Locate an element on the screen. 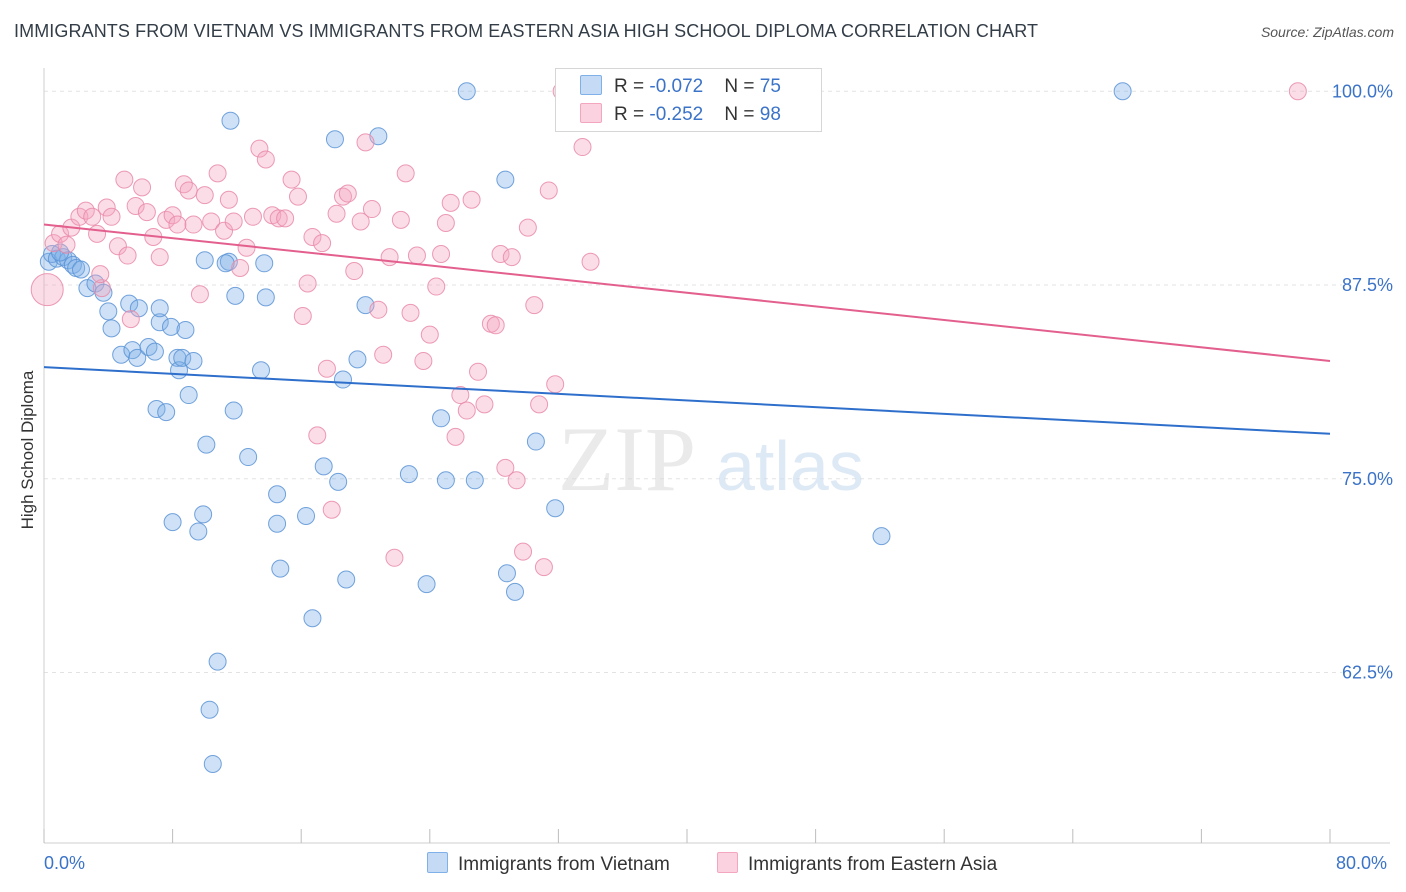  chart-source: Source: ZipAtlas.com is located at coordinates (1327, 32).